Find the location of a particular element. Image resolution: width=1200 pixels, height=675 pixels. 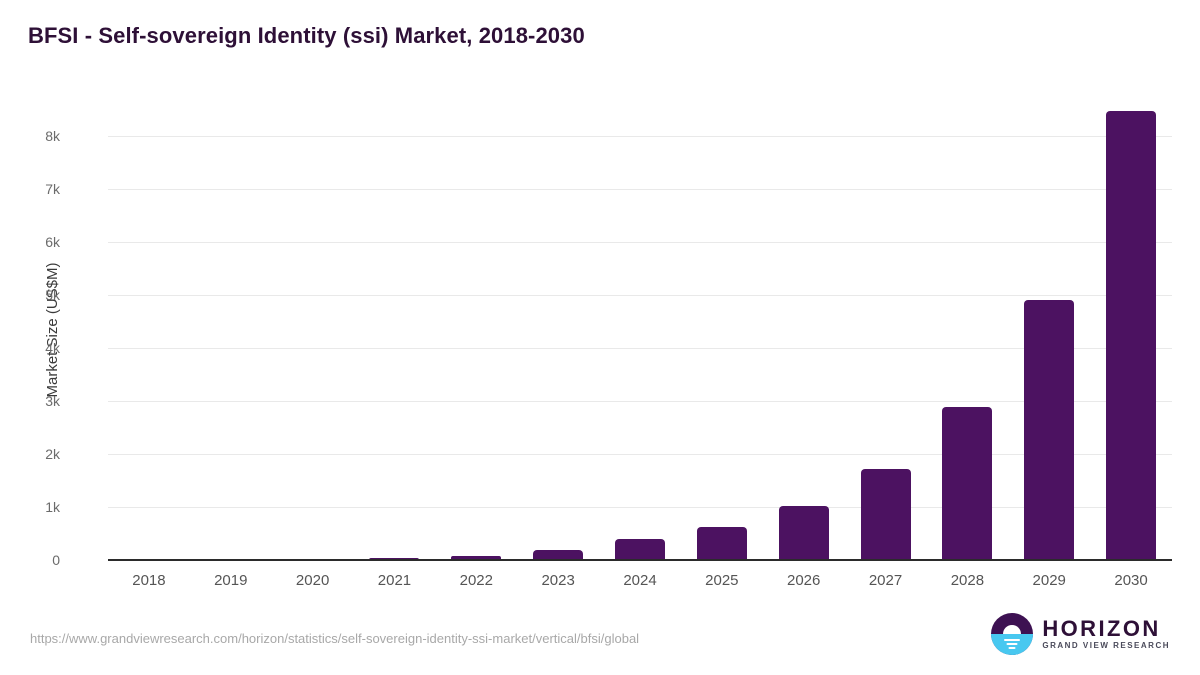

bar-2022 is located at coordinates (476, 557).